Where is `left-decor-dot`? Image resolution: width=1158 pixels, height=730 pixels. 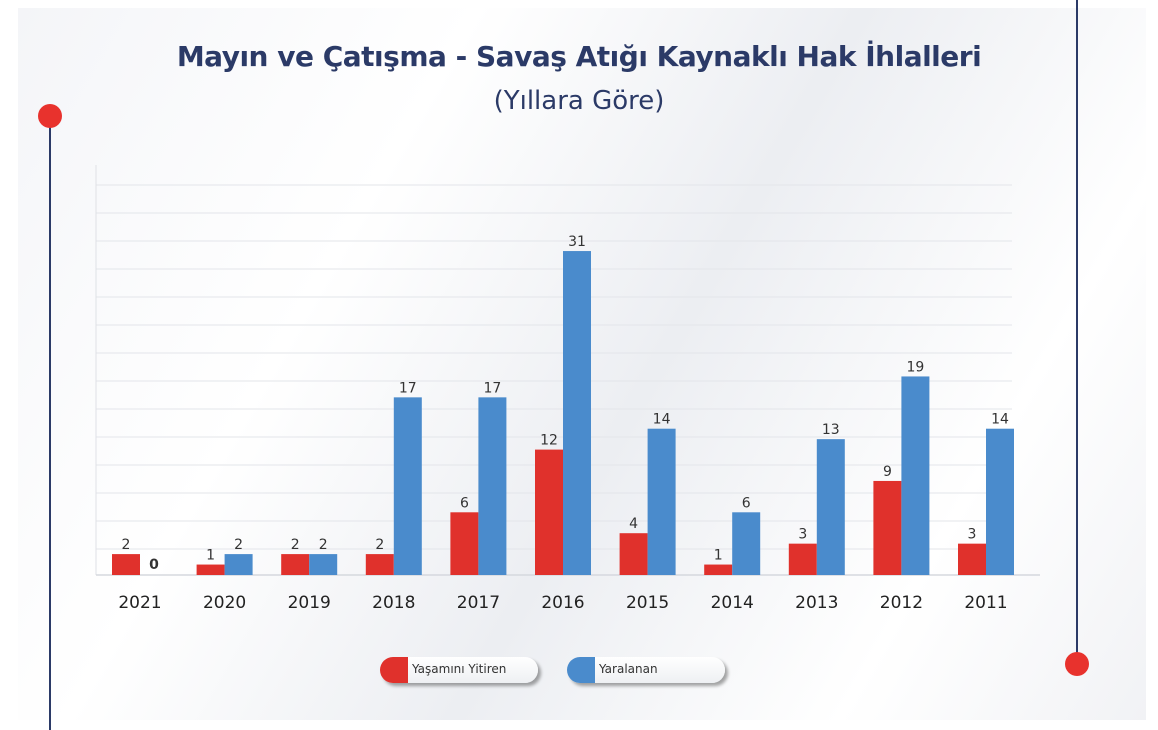 left-decor-dot is located at coordinates (50, 116).